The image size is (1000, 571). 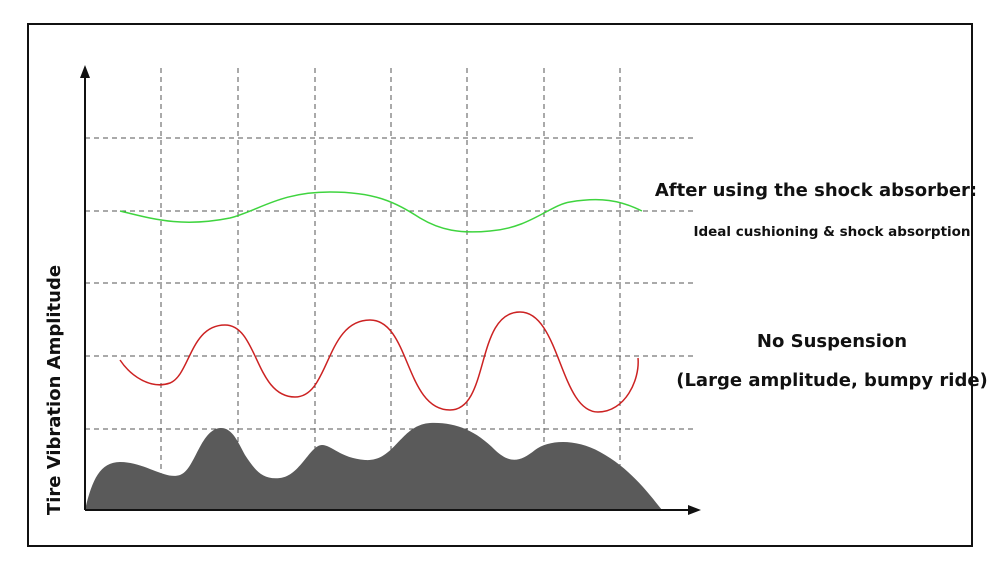 I want to click on undamped-title: No Suspension, so click(x=832, y=341).